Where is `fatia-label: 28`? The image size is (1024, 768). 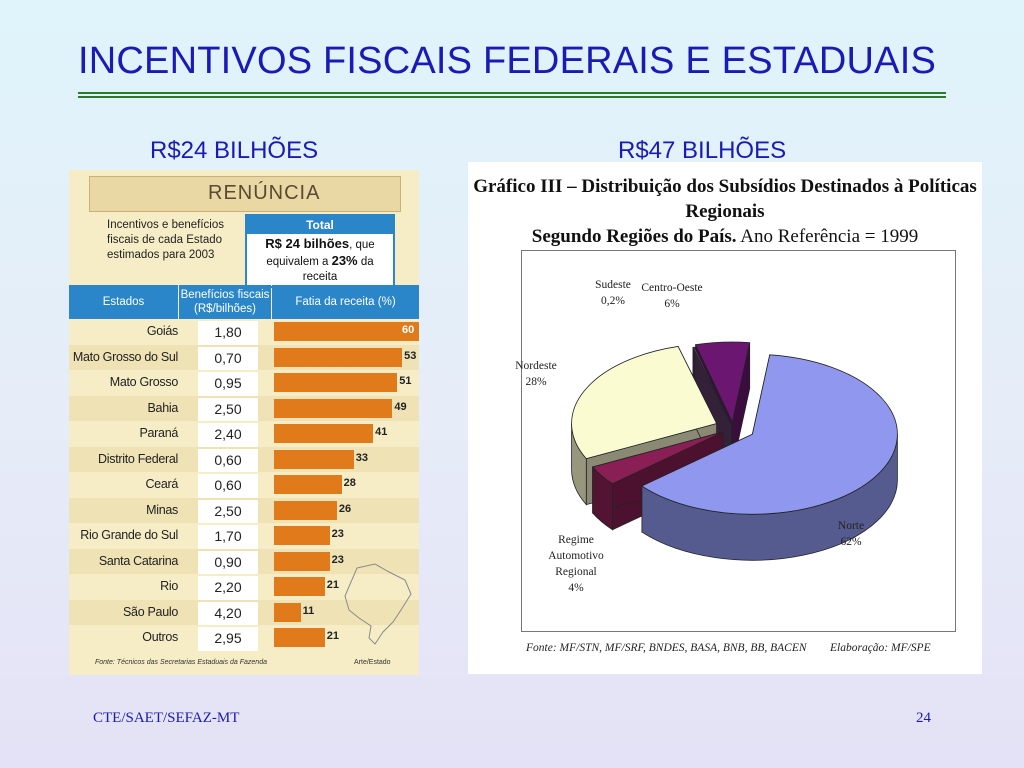 fatia-label: 28 is located at coordinates (349, 483).